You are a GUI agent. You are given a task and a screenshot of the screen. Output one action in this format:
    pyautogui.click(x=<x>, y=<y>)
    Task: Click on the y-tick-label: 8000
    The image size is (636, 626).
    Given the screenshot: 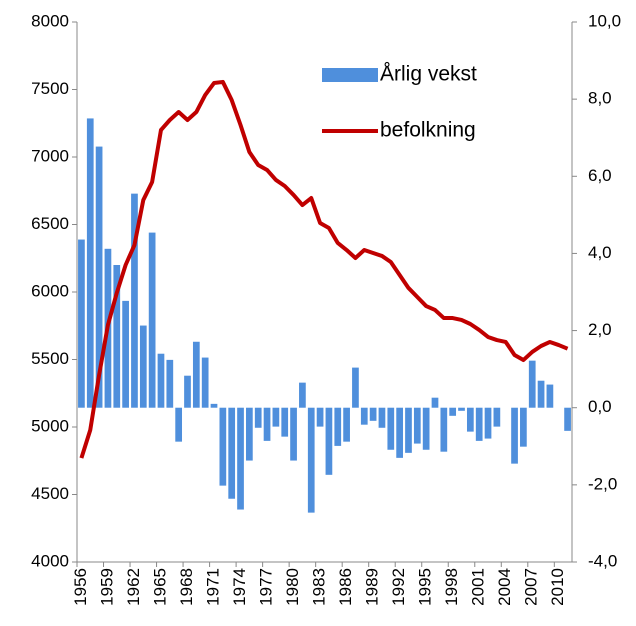 What is the action you would take?
    pyautogui.click(x=50, y=20)
    